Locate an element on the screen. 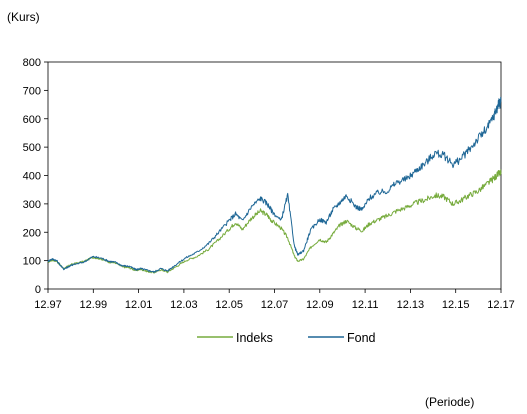 The height and width of the screenshot is (414, 527). y-tick-label: 400 is located at coordinates (32, 177).